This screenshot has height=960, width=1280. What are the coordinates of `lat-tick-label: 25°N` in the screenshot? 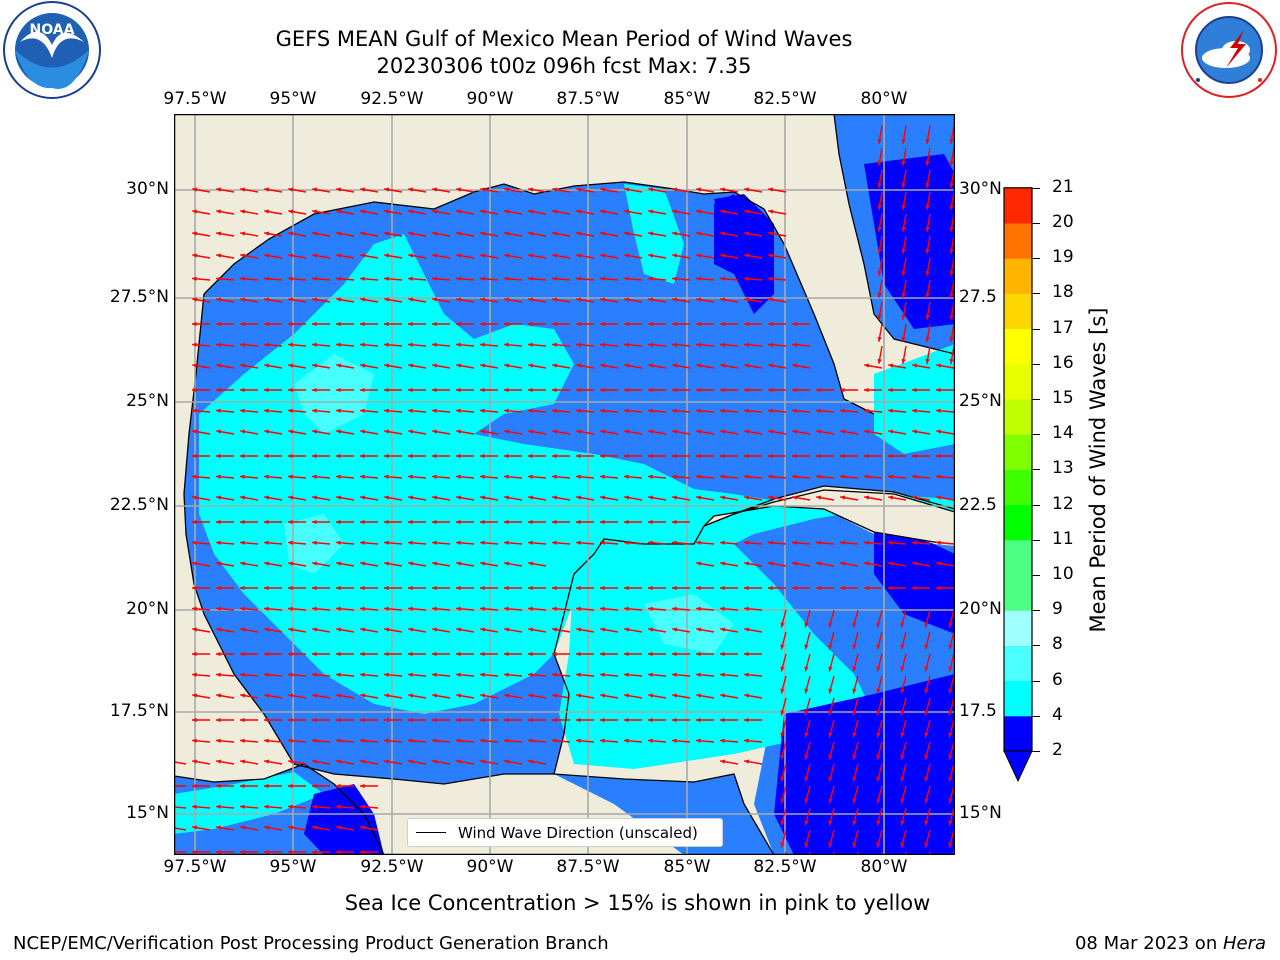 It's located at (980, 401).